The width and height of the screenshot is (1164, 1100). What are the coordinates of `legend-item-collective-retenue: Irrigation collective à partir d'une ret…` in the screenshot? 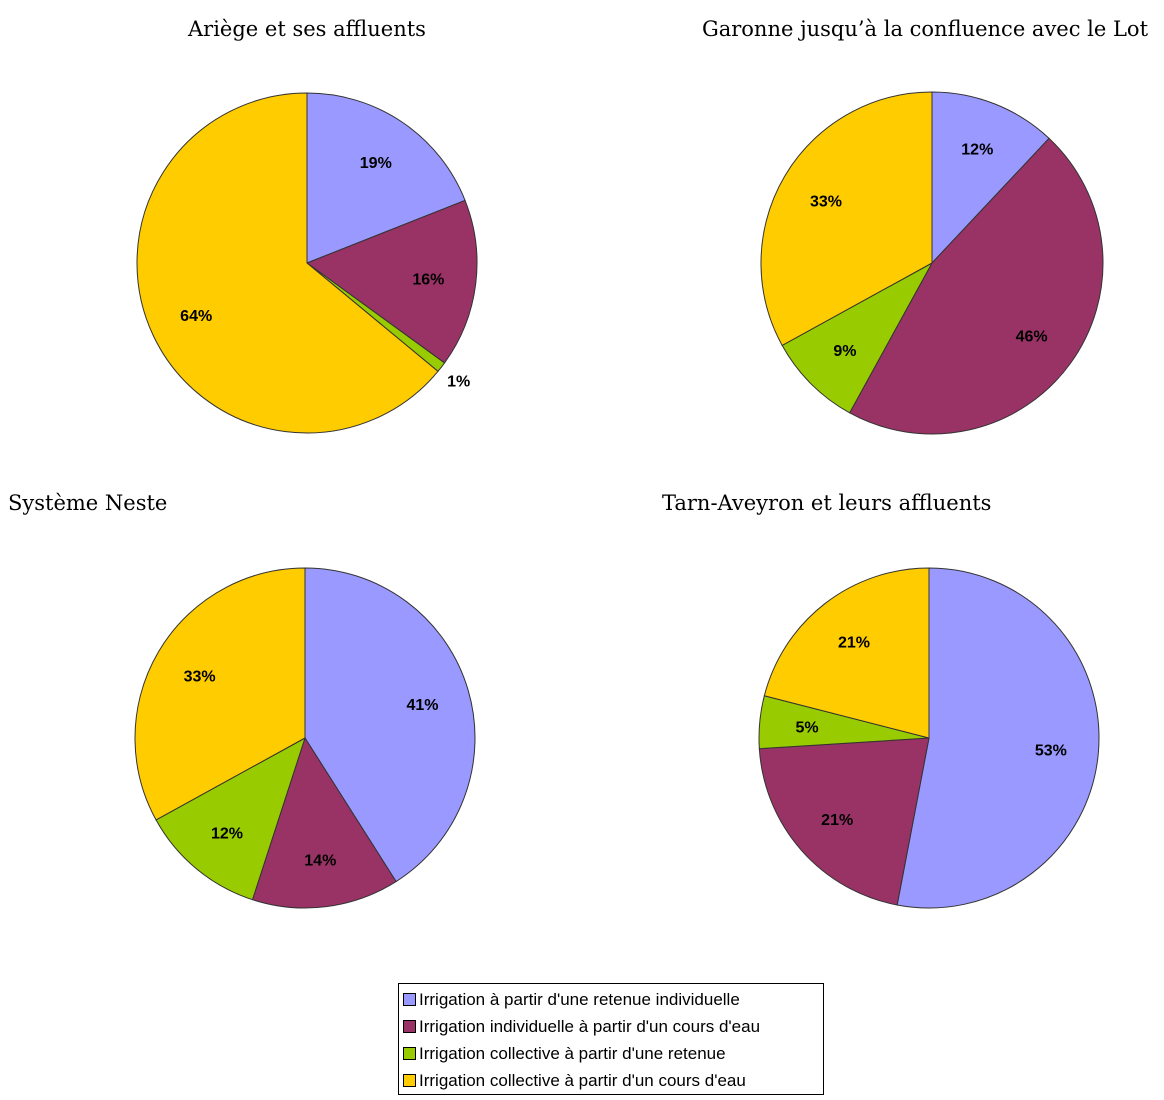 It's located at (613, 1053).